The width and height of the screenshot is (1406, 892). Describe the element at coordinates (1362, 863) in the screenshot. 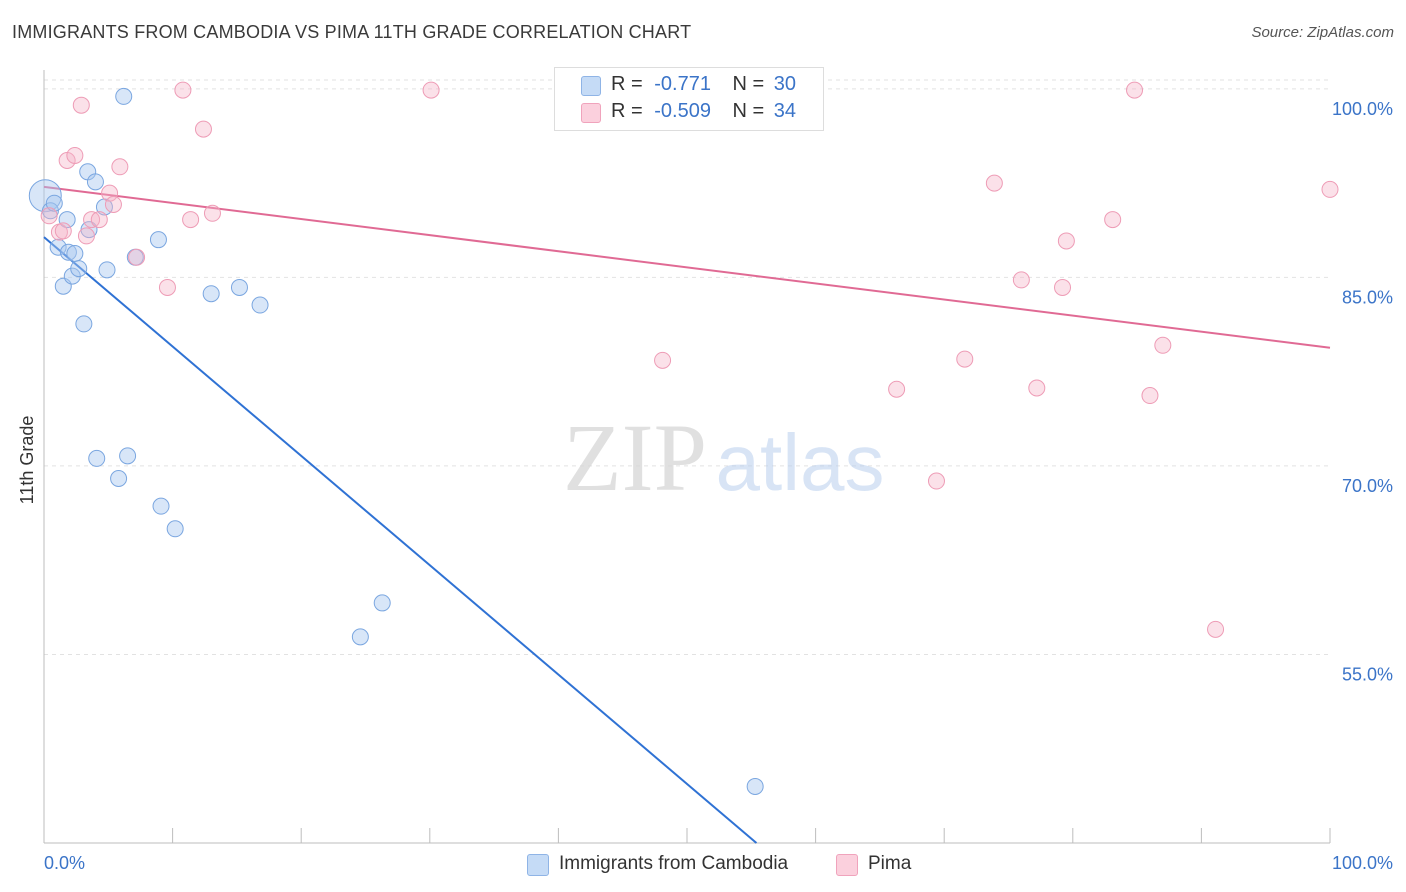

I see `x-tick-label-end: 100.0%` at that location.